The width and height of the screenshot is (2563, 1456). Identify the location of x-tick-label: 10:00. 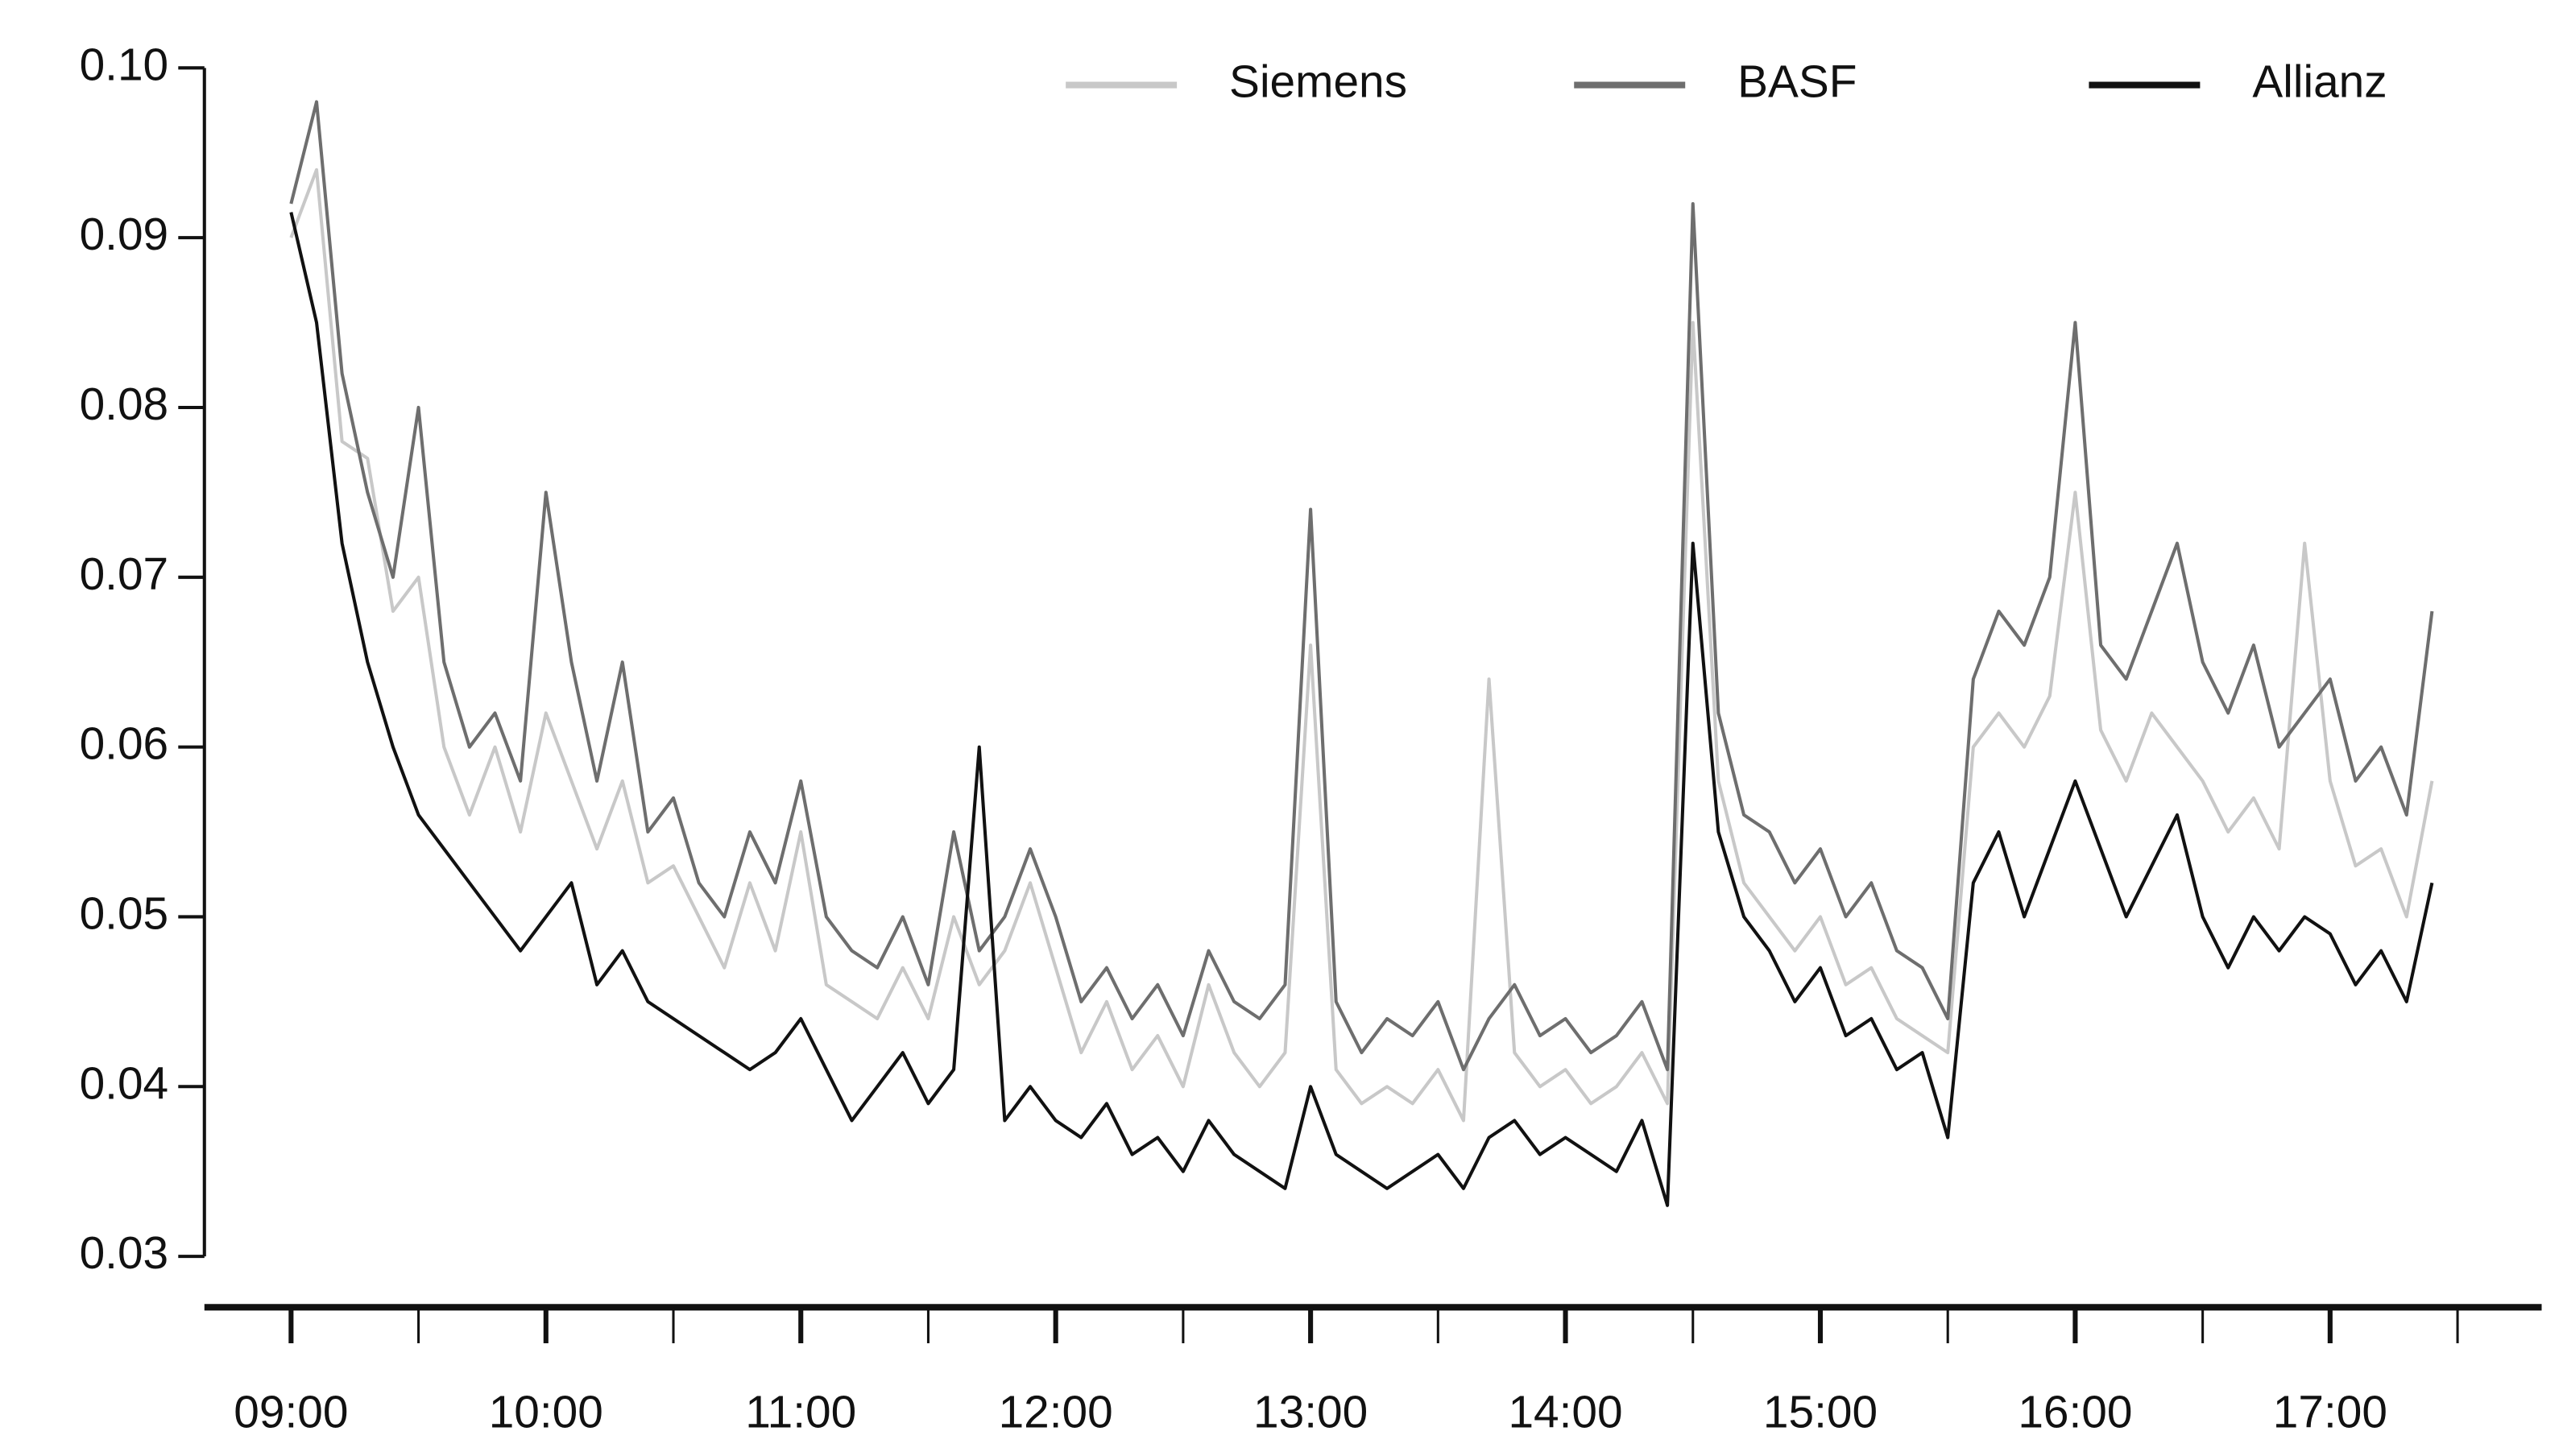
(546, 1412).